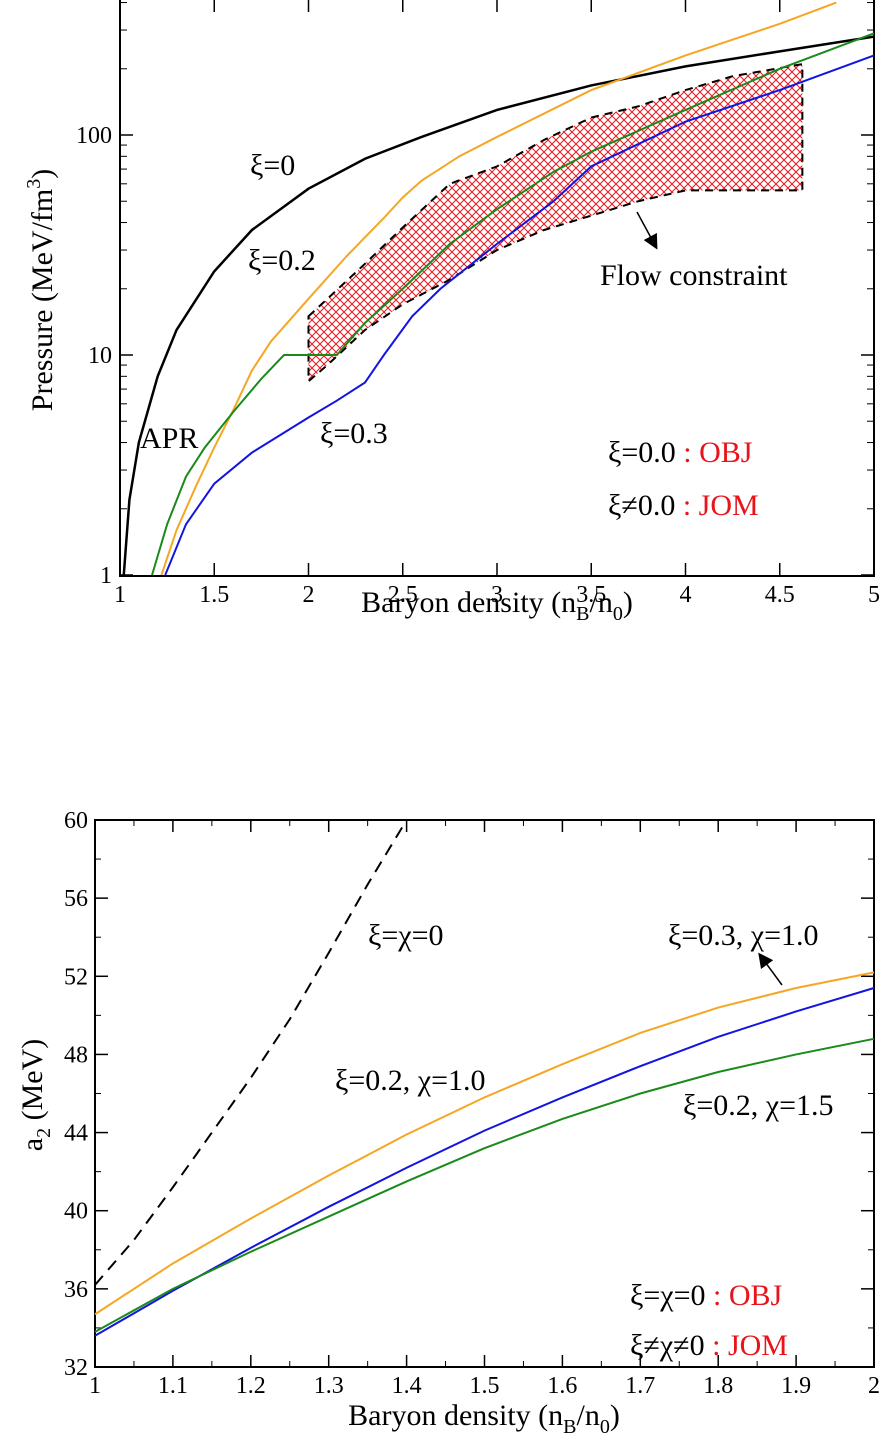 This screenshot has width=886, height=1444. What do you see at coordinates (329, 1386) in the screenshot?
I see `x-tick-label: 1.3` at bounding box center [329, 1386].